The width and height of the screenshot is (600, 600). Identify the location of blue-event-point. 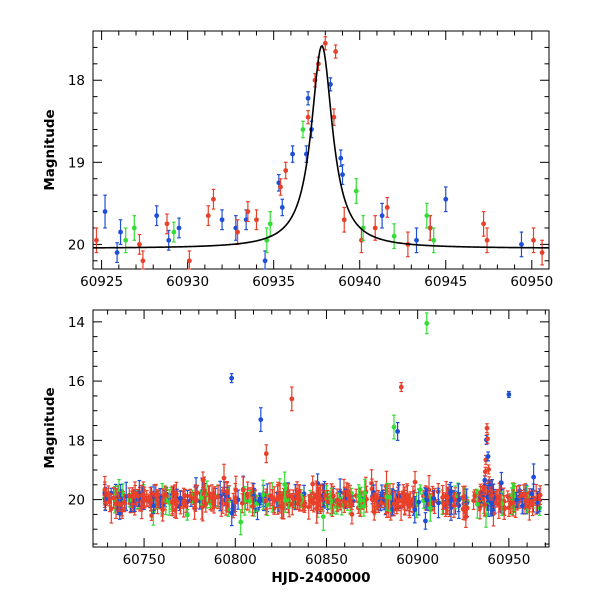
(488, 456).